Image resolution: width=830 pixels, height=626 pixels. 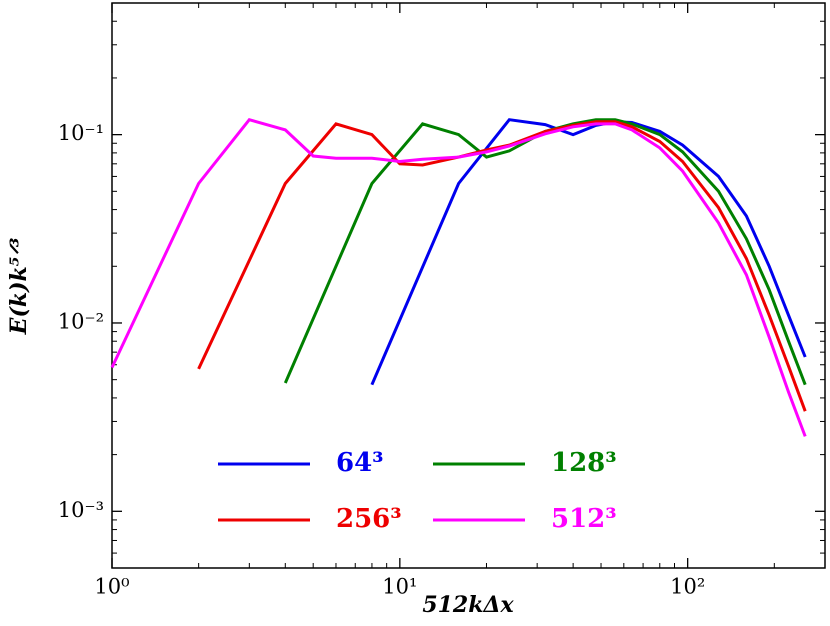 What do you see at coordinates (369, 519) in the screenshot?
I see `legend-label: 256³` at bounding box center [369, 519].